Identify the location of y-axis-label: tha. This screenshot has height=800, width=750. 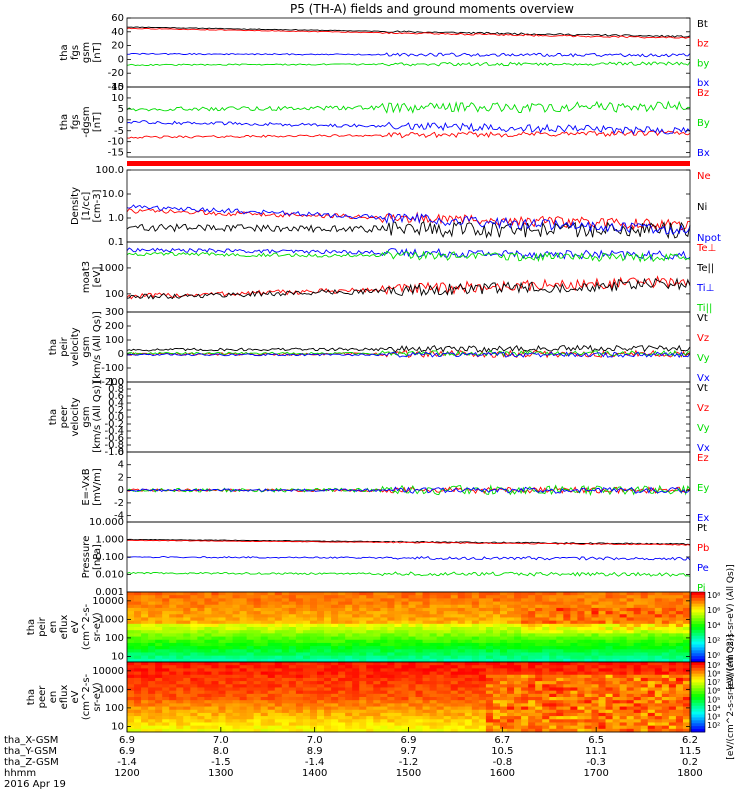
(31, 627).